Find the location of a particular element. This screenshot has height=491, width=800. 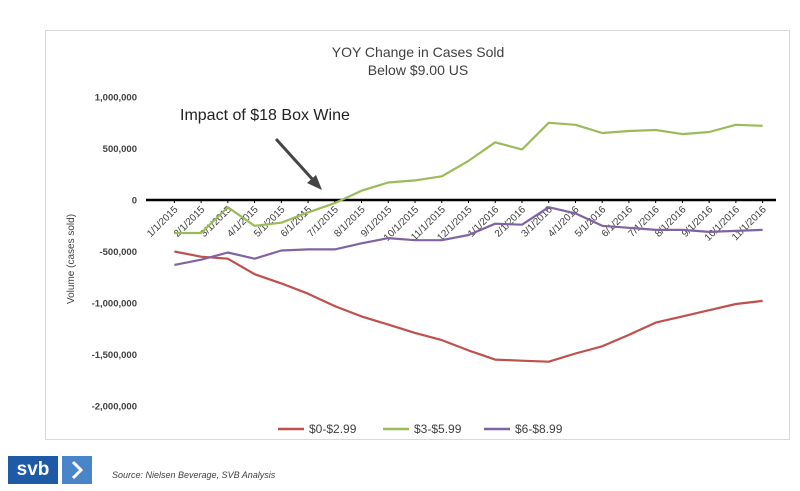

svb-logo: svb is located at coordinates (33, 470).